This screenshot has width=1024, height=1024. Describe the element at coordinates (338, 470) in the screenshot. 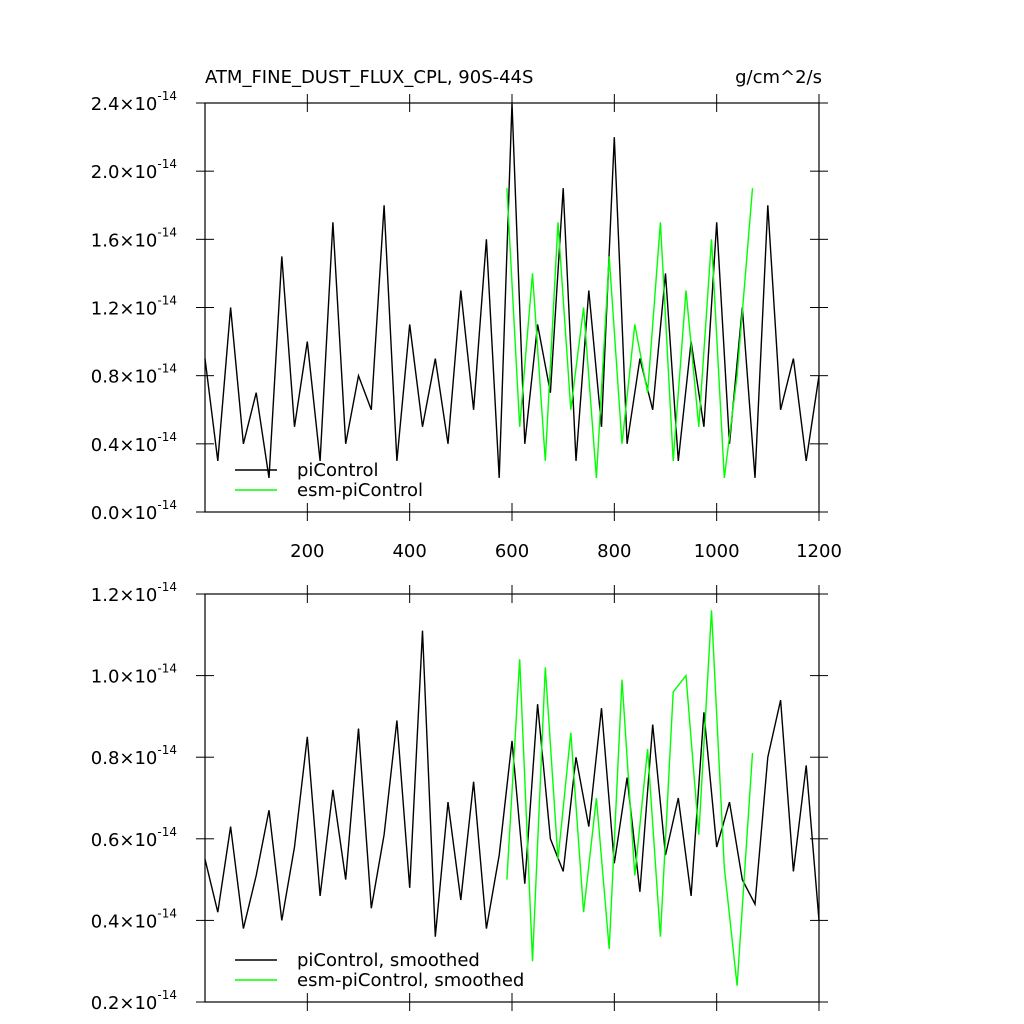

I see `legend-label: piControl` at that location.